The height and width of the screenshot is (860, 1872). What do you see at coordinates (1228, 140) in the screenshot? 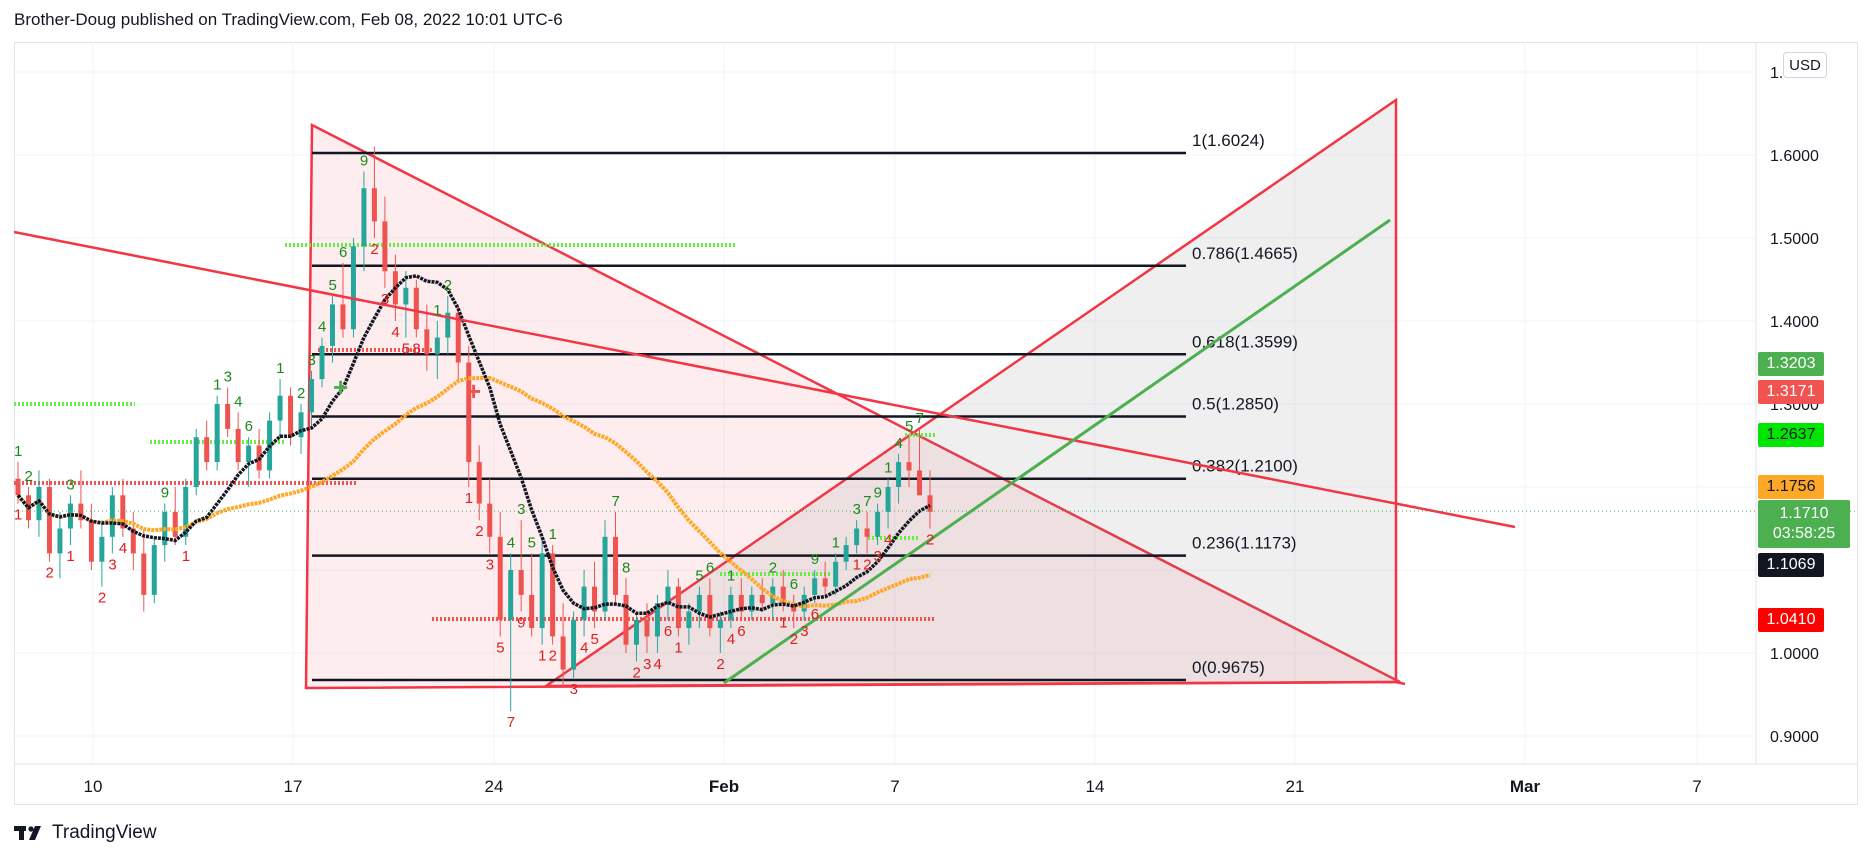
I see `fib-level-label: 1(1.6024)` at bounding box center [1228, 140].